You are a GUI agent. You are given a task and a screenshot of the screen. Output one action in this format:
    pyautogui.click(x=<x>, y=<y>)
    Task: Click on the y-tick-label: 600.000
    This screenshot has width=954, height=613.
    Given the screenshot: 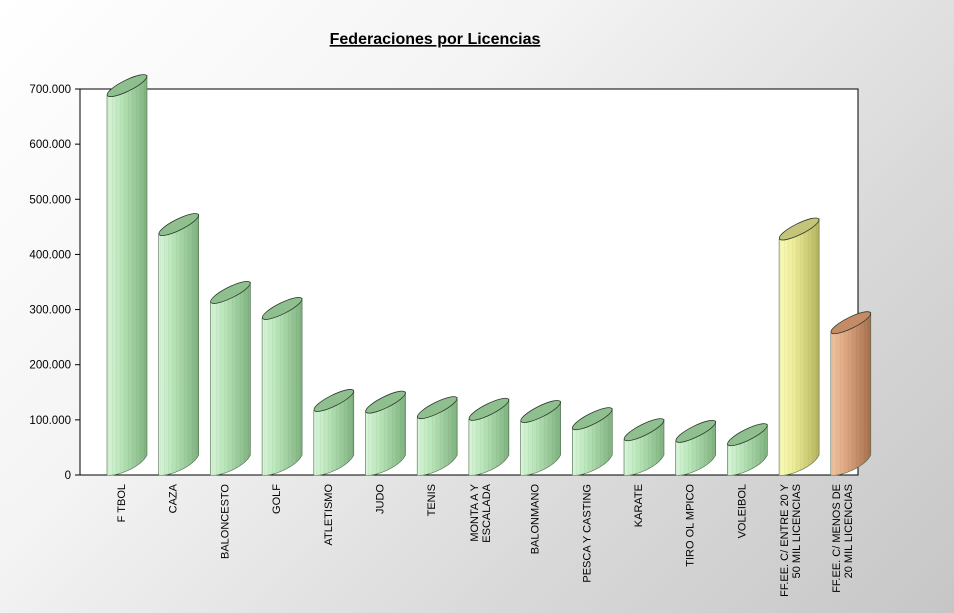 What is the action you would take?
    pyautogui.click(x=50, y=145)
    